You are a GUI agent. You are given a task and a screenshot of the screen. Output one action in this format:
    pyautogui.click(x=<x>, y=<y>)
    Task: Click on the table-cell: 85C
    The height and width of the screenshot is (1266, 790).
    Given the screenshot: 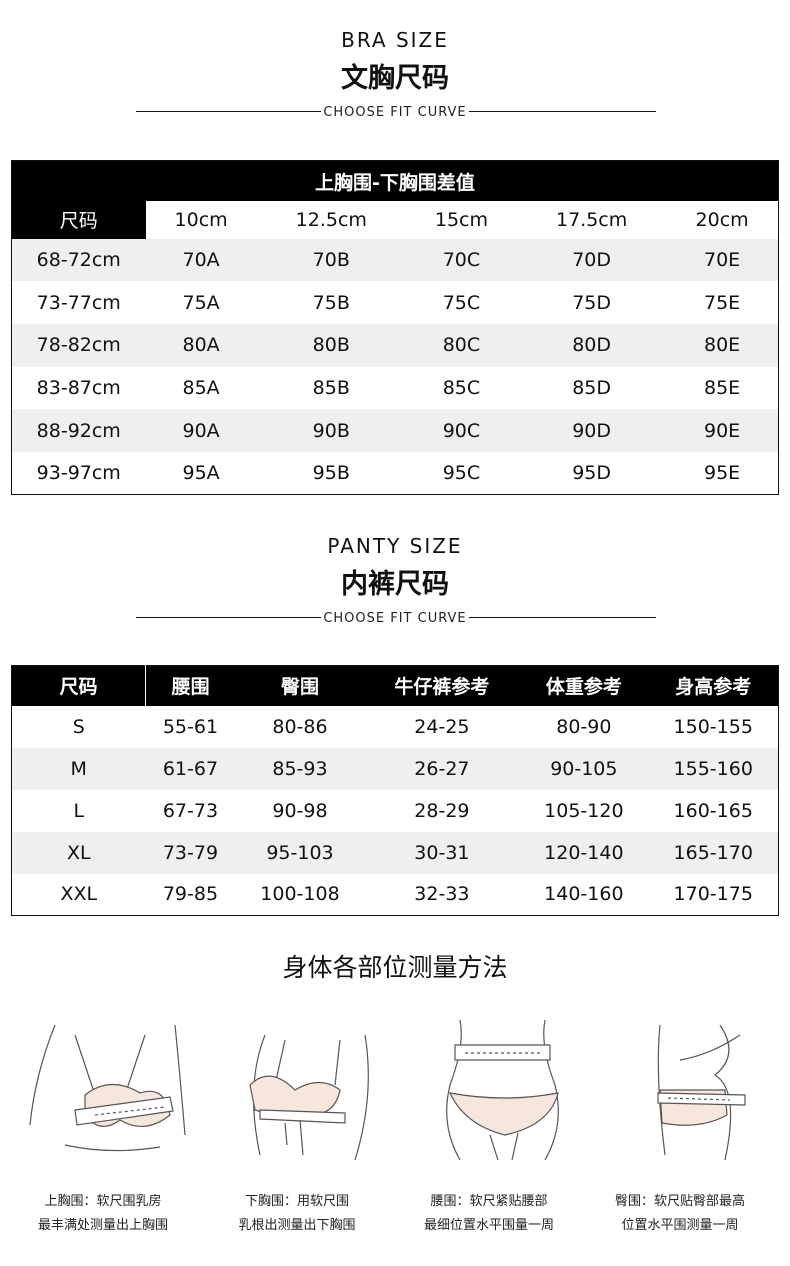 What is the action you would take?
    pyautogui.click(x=461, y=387)
    